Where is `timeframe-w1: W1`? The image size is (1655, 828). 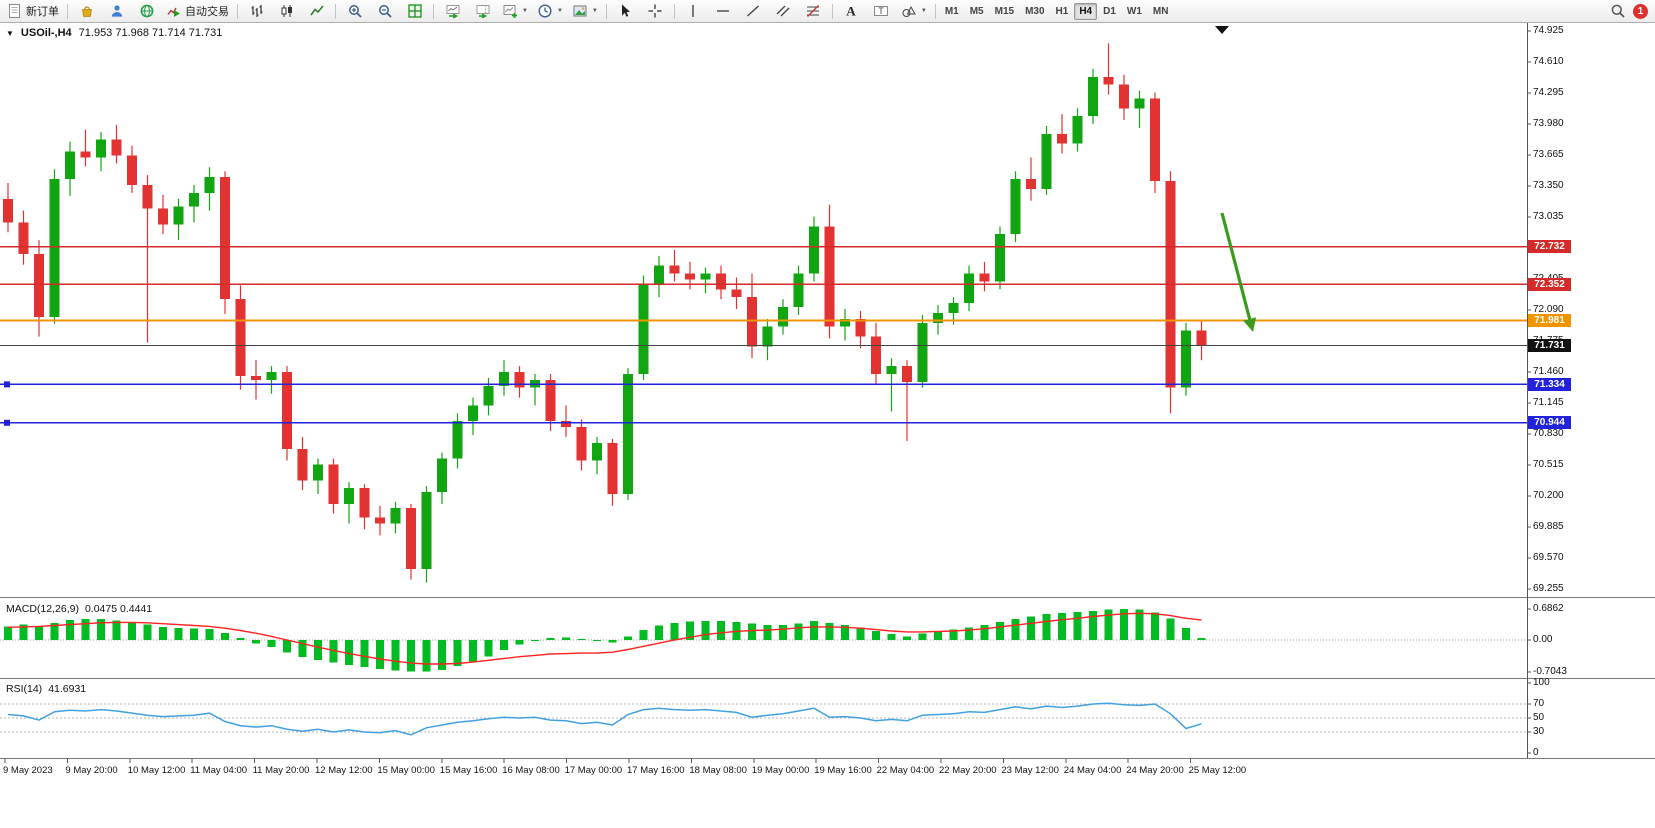 timeframe-w1: W1 is located at coordinates (1134, 11).